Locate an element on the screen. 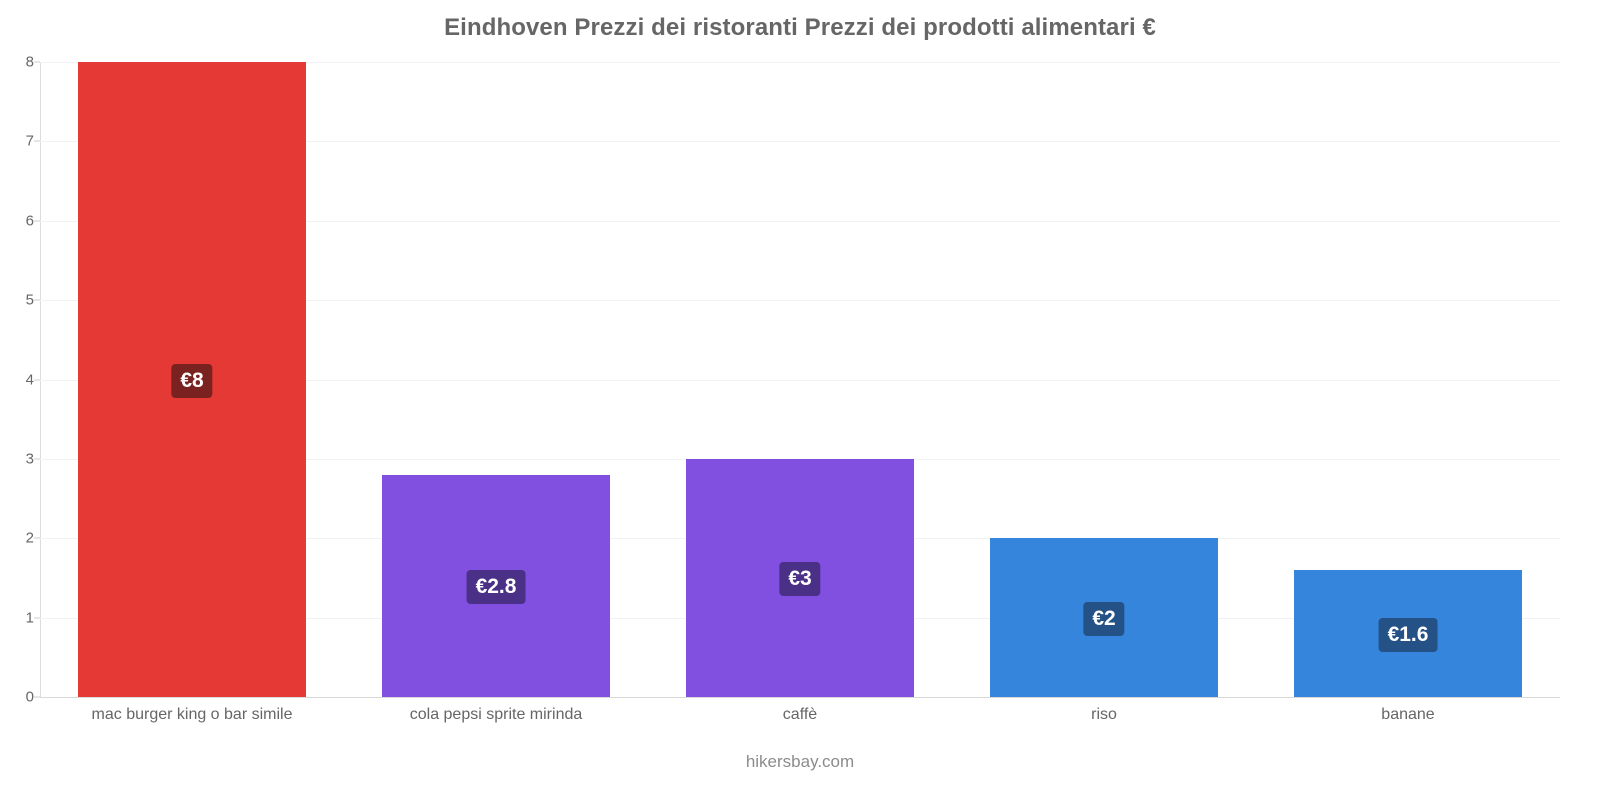 This screenshot has width=1600, height=800. bar-value-label: €8 is located at coordinates (192, 380).